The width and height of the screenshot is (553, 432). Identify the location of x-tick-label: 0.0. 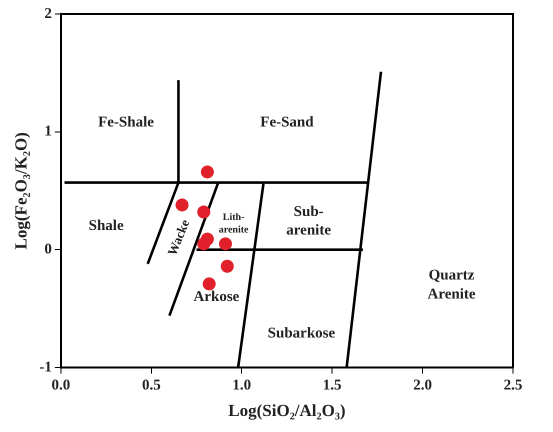
(61, 385).